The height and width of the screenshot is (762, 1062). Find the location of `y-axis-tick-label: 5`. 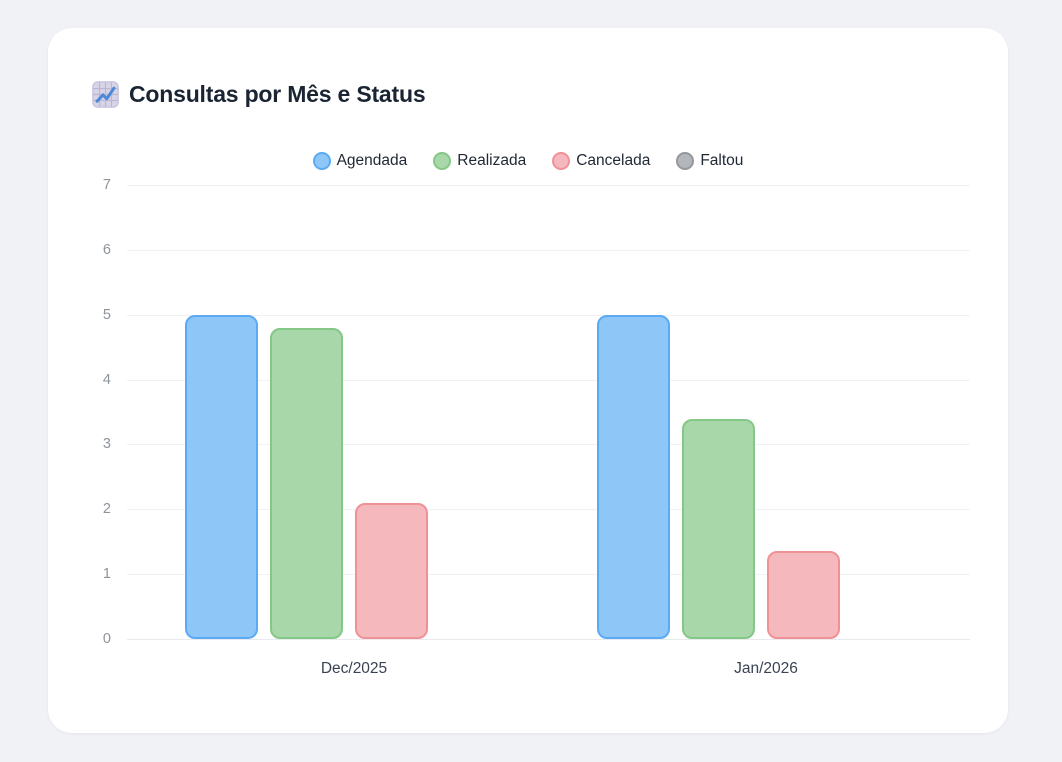

y-axis-tick-label: 5 is located at coordinates (106, 314).